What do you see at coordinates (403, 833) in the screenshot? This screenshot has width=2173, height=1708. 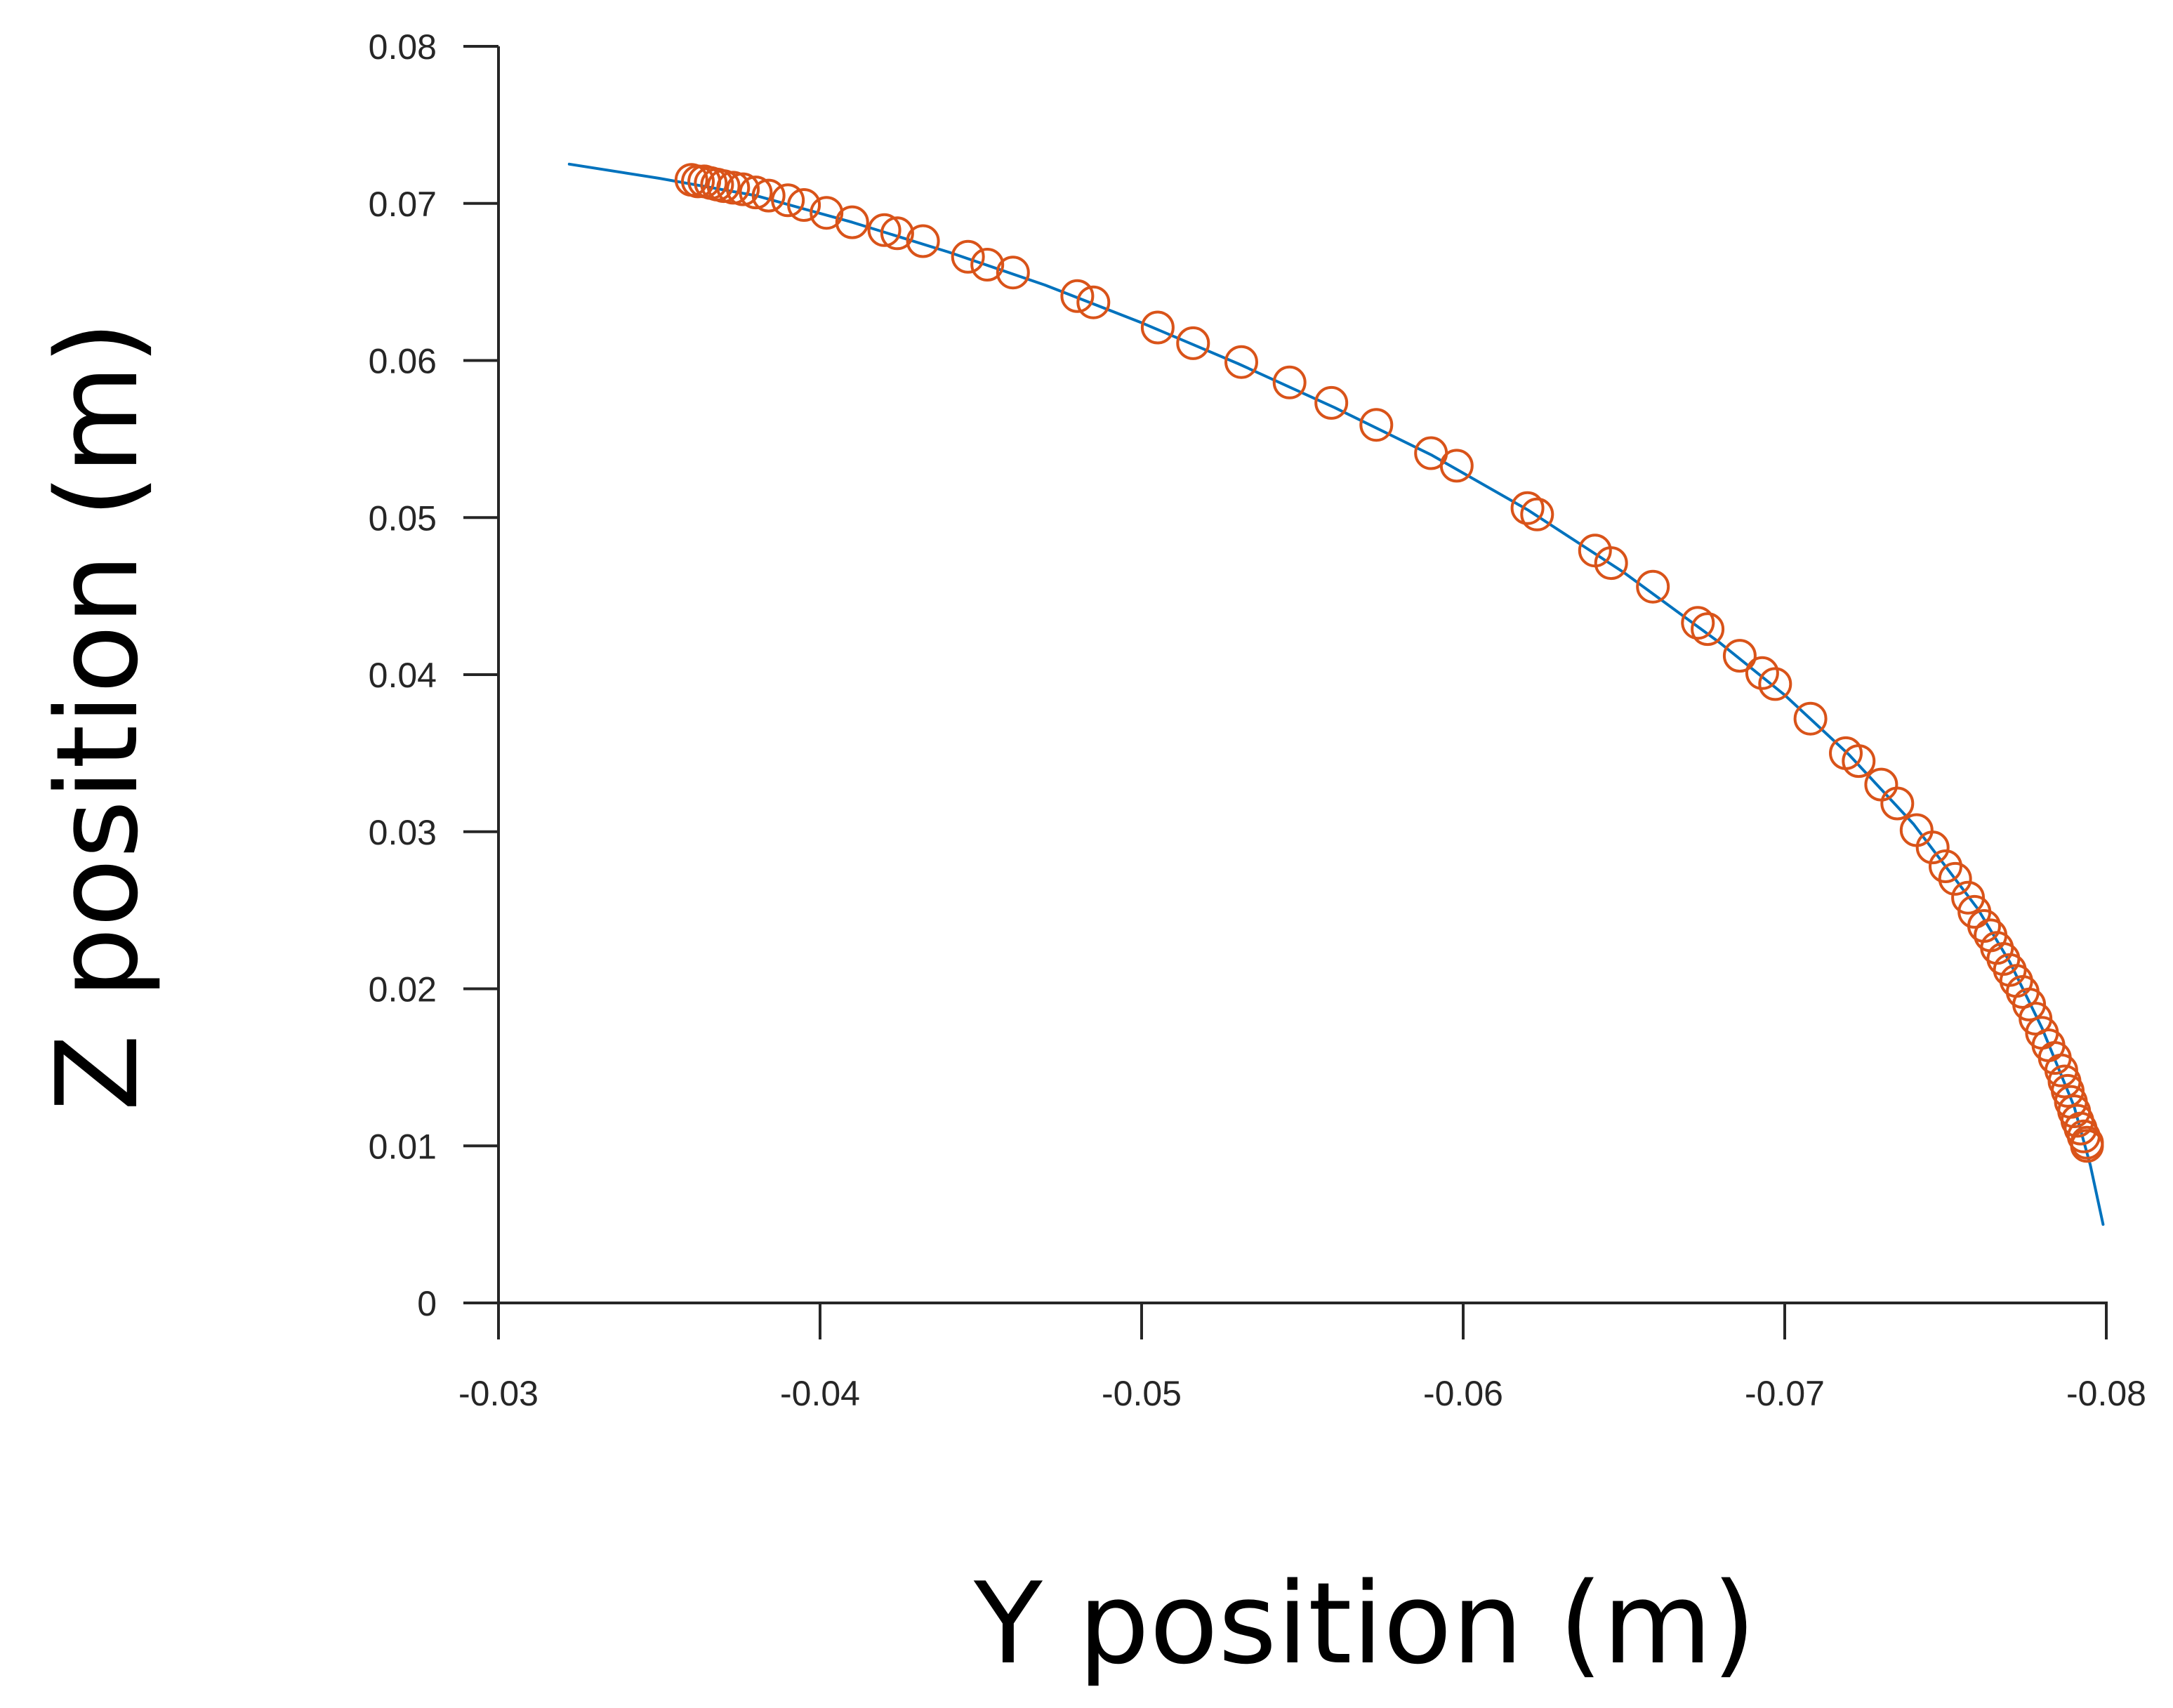 I see `y-tick-label: 0.03` at bounding box center [403, 833].